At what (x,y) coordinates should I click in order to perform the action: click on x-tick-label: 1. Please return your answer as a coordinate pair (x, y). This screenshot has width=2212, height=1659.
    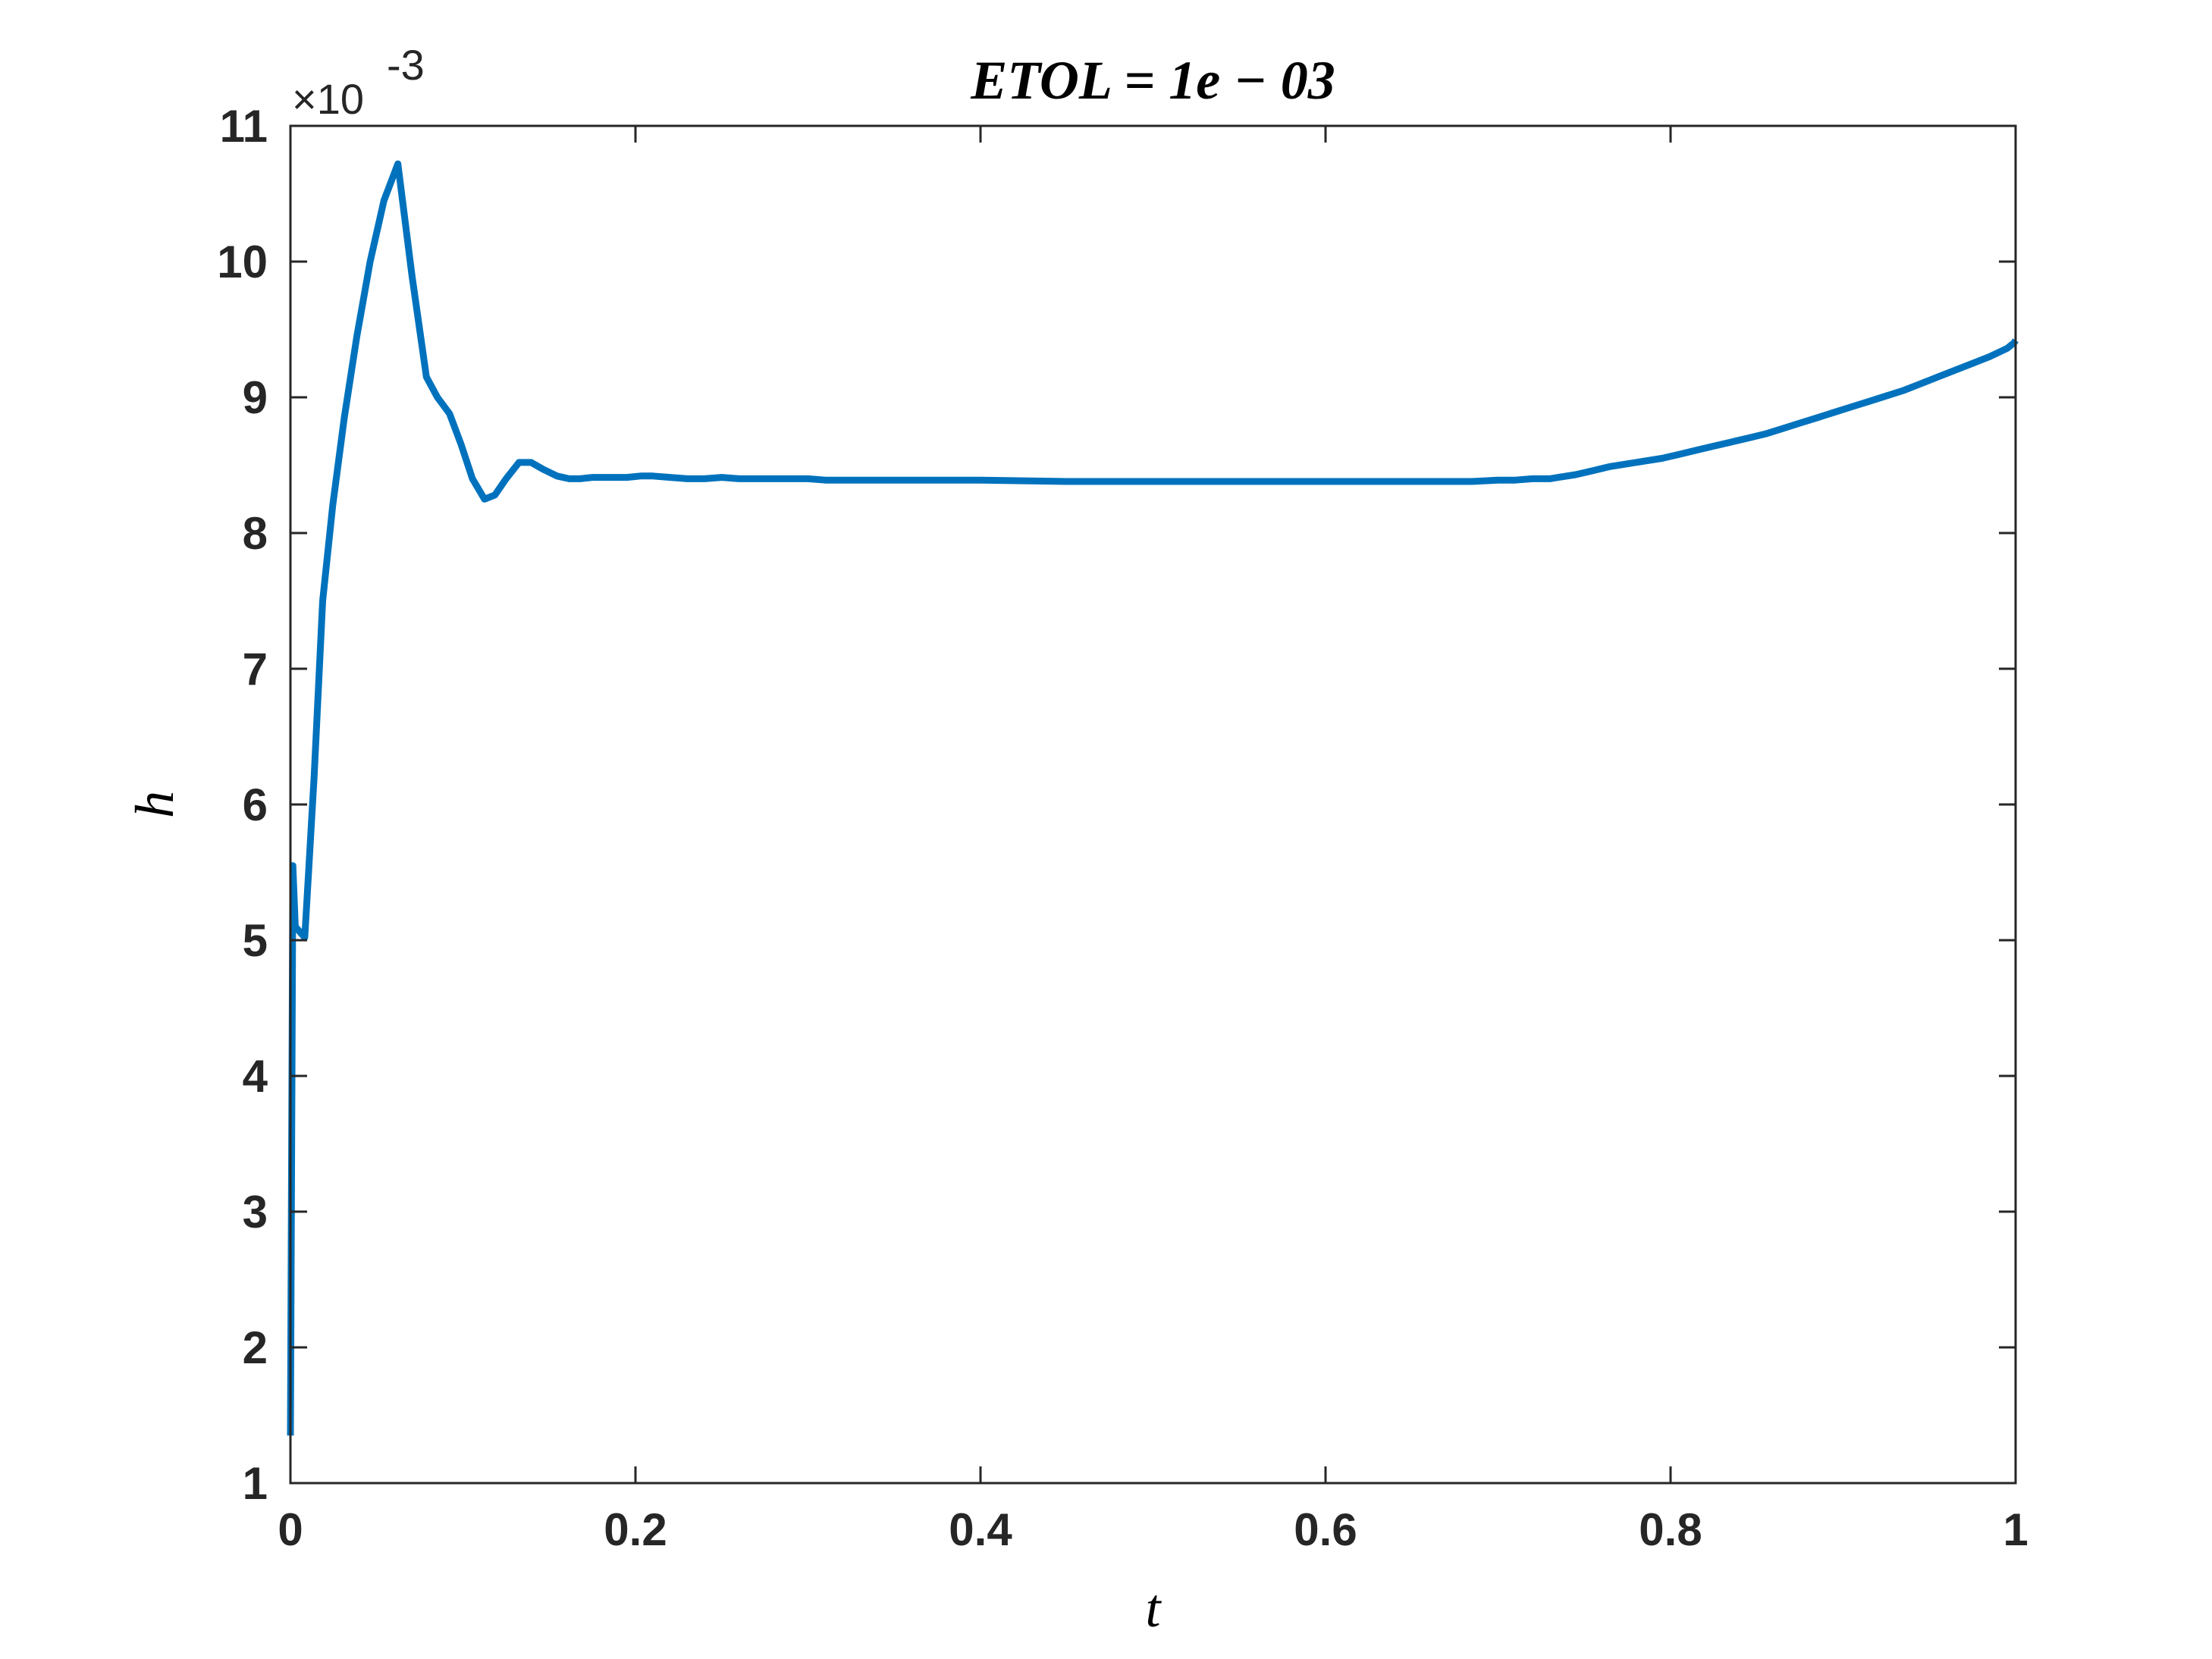
    Looking at the image, I should click on (2015, 1530).